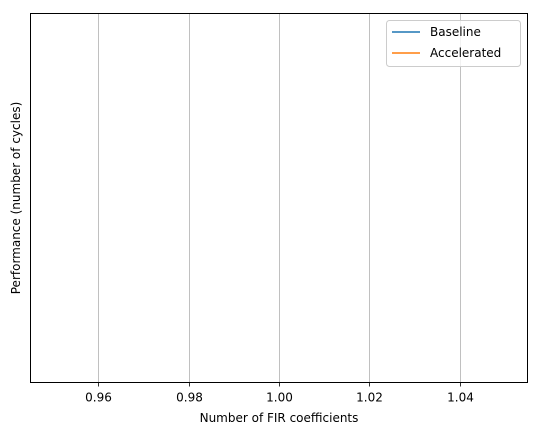 This screenshot has width=539, height=436. Describe the element at coordinates (455, 32) in the screenshot. I see `legend-label-baseline: Baseline` at that location.